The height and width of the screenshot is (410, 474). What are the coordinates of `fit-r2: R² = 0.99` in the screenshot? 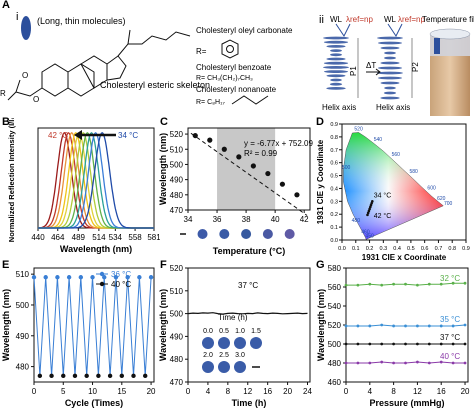 It's located at (261, 153).